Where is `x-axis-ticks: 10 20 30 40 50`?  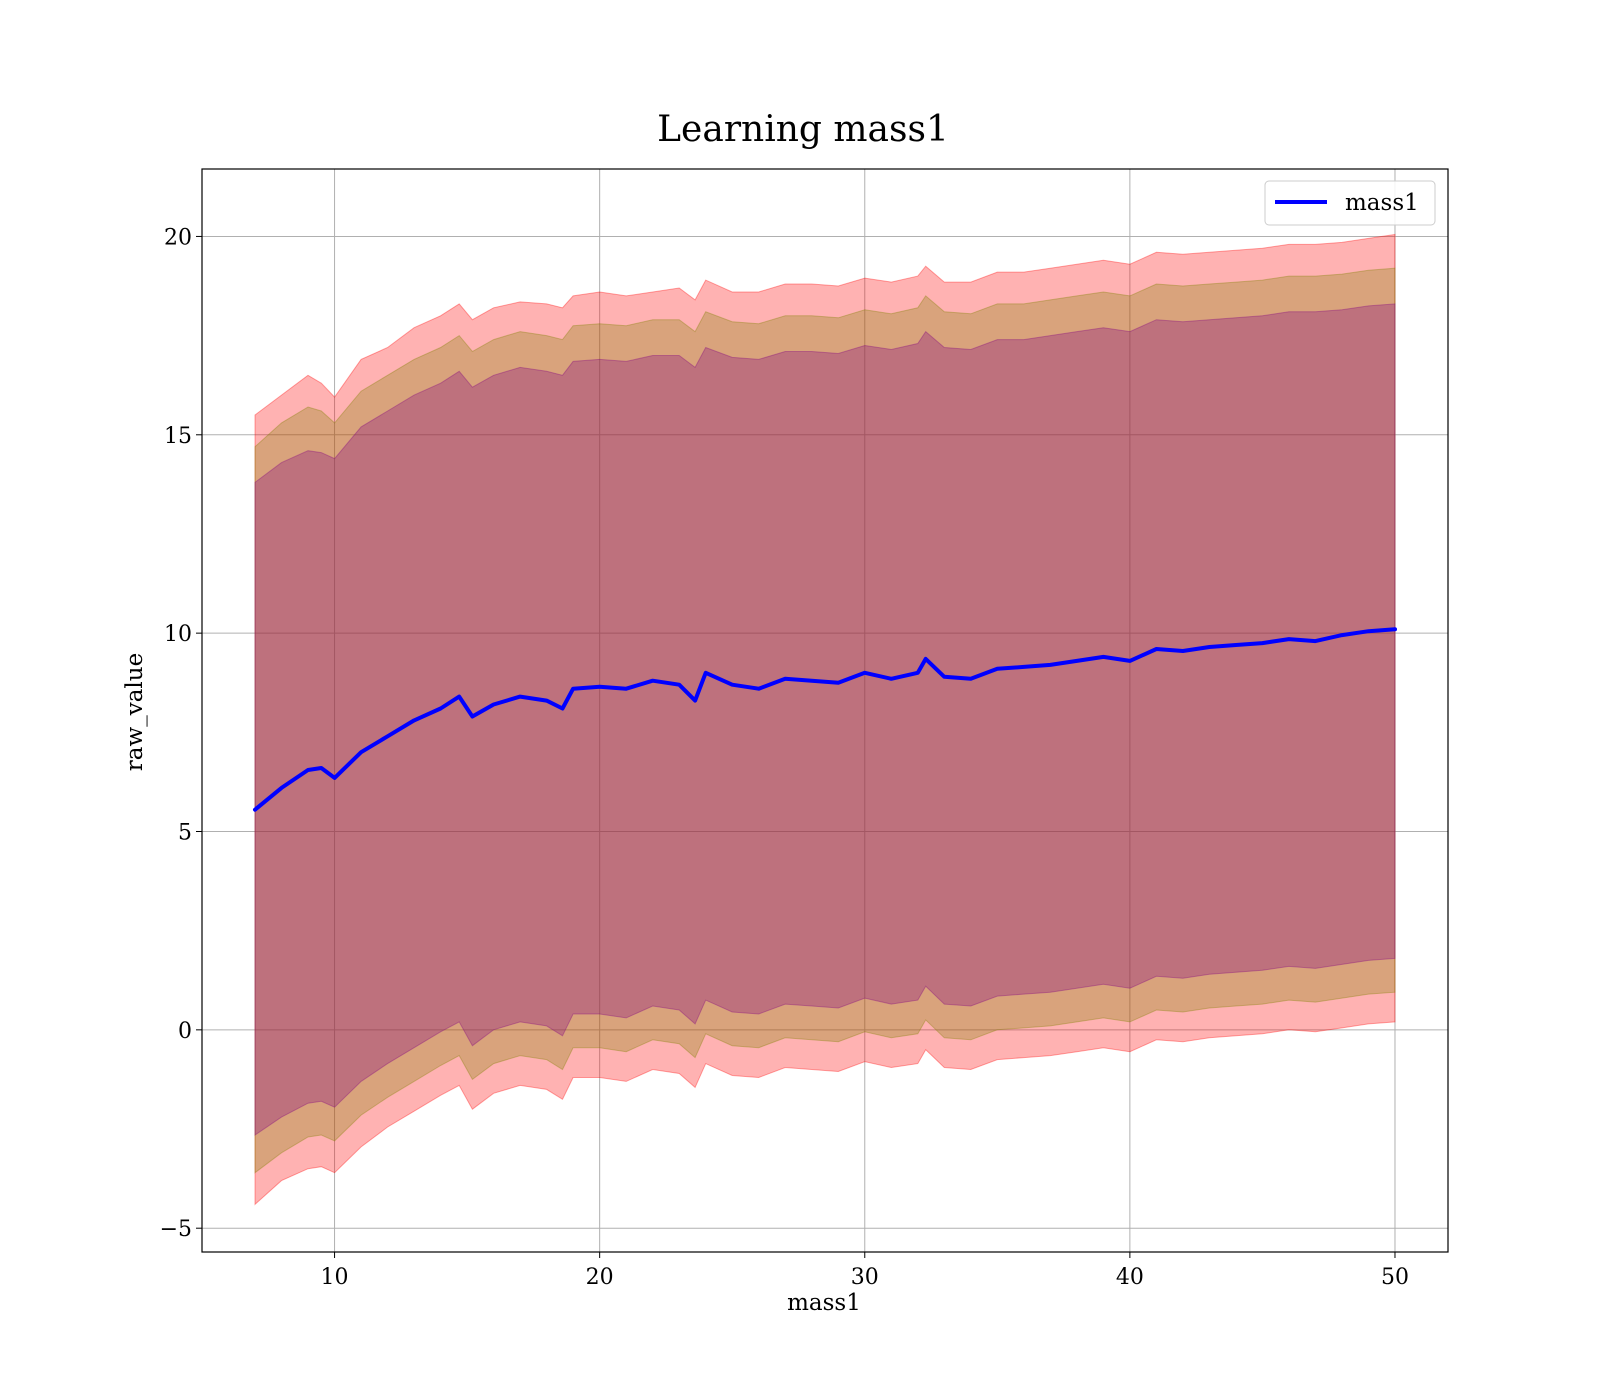
x-axis-ticks: 10 20 30 40 50 is located at coordinates (865, 1271).